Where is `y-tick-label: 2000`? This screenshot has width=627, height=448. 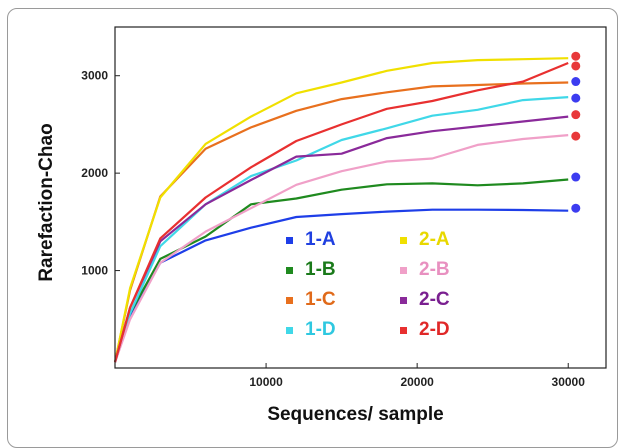 y-tick-label: 2000 is located at coordinates (94, 173).